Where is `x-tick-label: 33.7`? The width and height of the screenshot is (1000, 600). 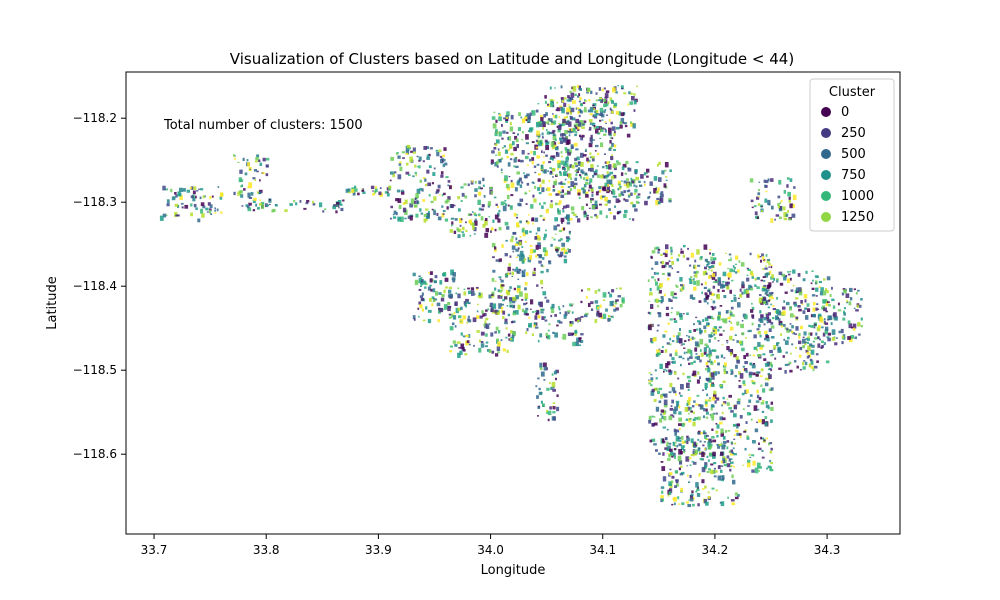
x-tick-label: 33.7 is located at coordinates (154, 550).